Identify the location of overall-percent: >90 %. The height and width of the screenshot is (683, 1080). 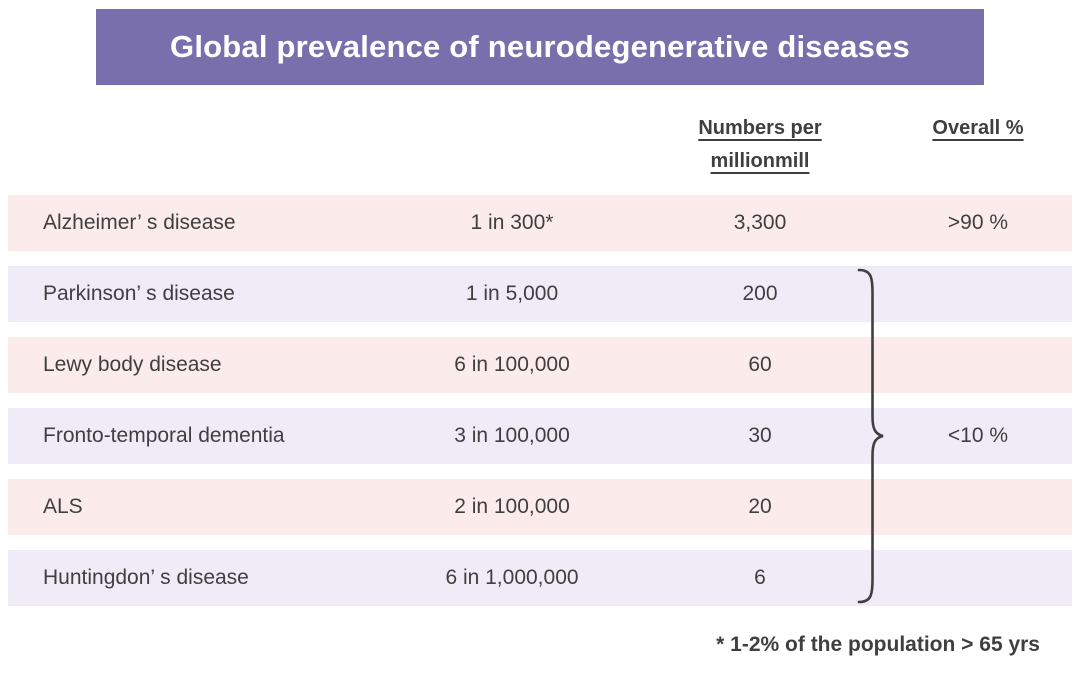
(978, 222).